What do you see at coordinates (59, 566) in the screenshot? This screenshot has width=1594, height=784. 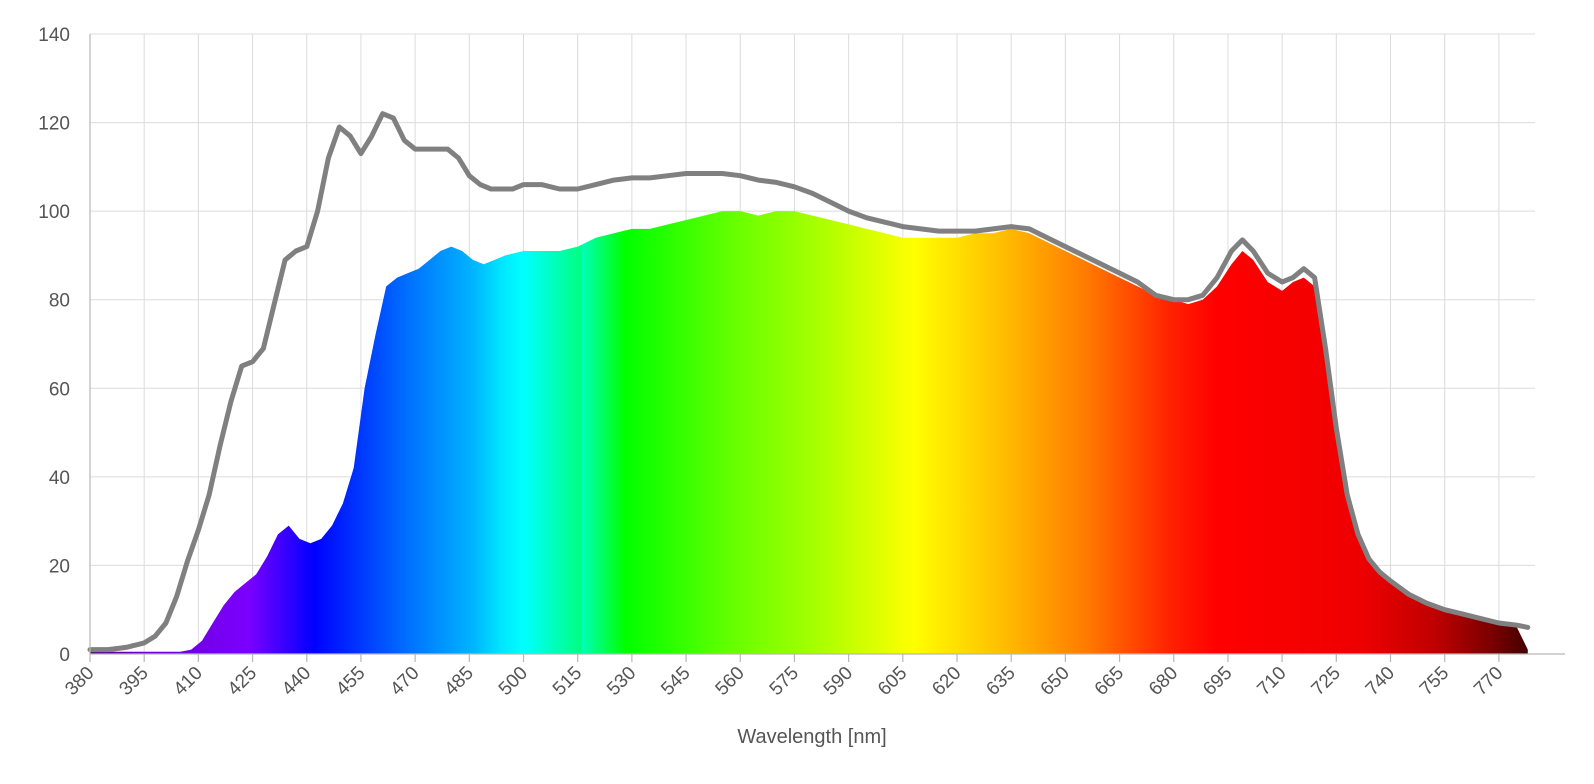 I see `y-tick-label: 20` at bounding box center [59, 566].